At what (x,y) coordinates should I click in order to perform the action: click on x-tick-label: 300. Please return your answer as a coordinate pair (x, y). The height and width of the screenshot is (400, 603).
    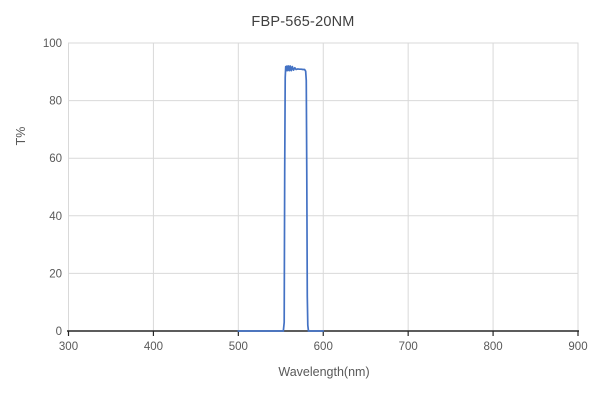
    Looking at the image, I should click on (68, 347).